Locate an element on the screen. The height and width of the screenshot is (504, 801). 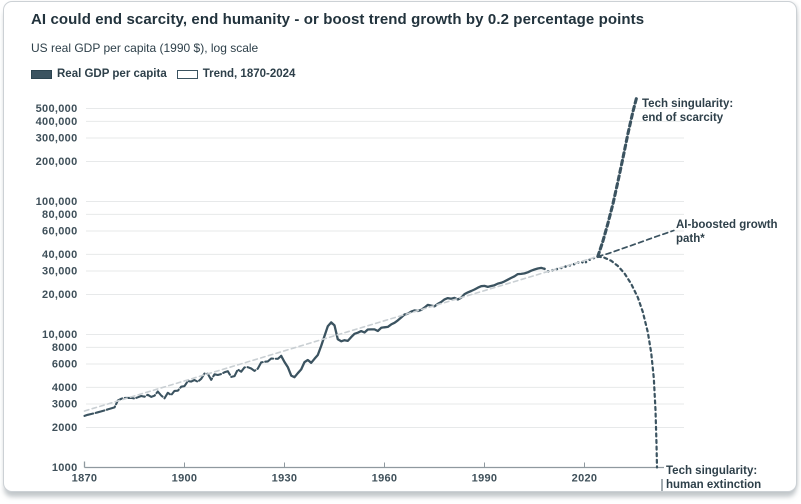
annotation-ai-boosted-path: AI-boosted growth path* is located at coordinates (727, 232).